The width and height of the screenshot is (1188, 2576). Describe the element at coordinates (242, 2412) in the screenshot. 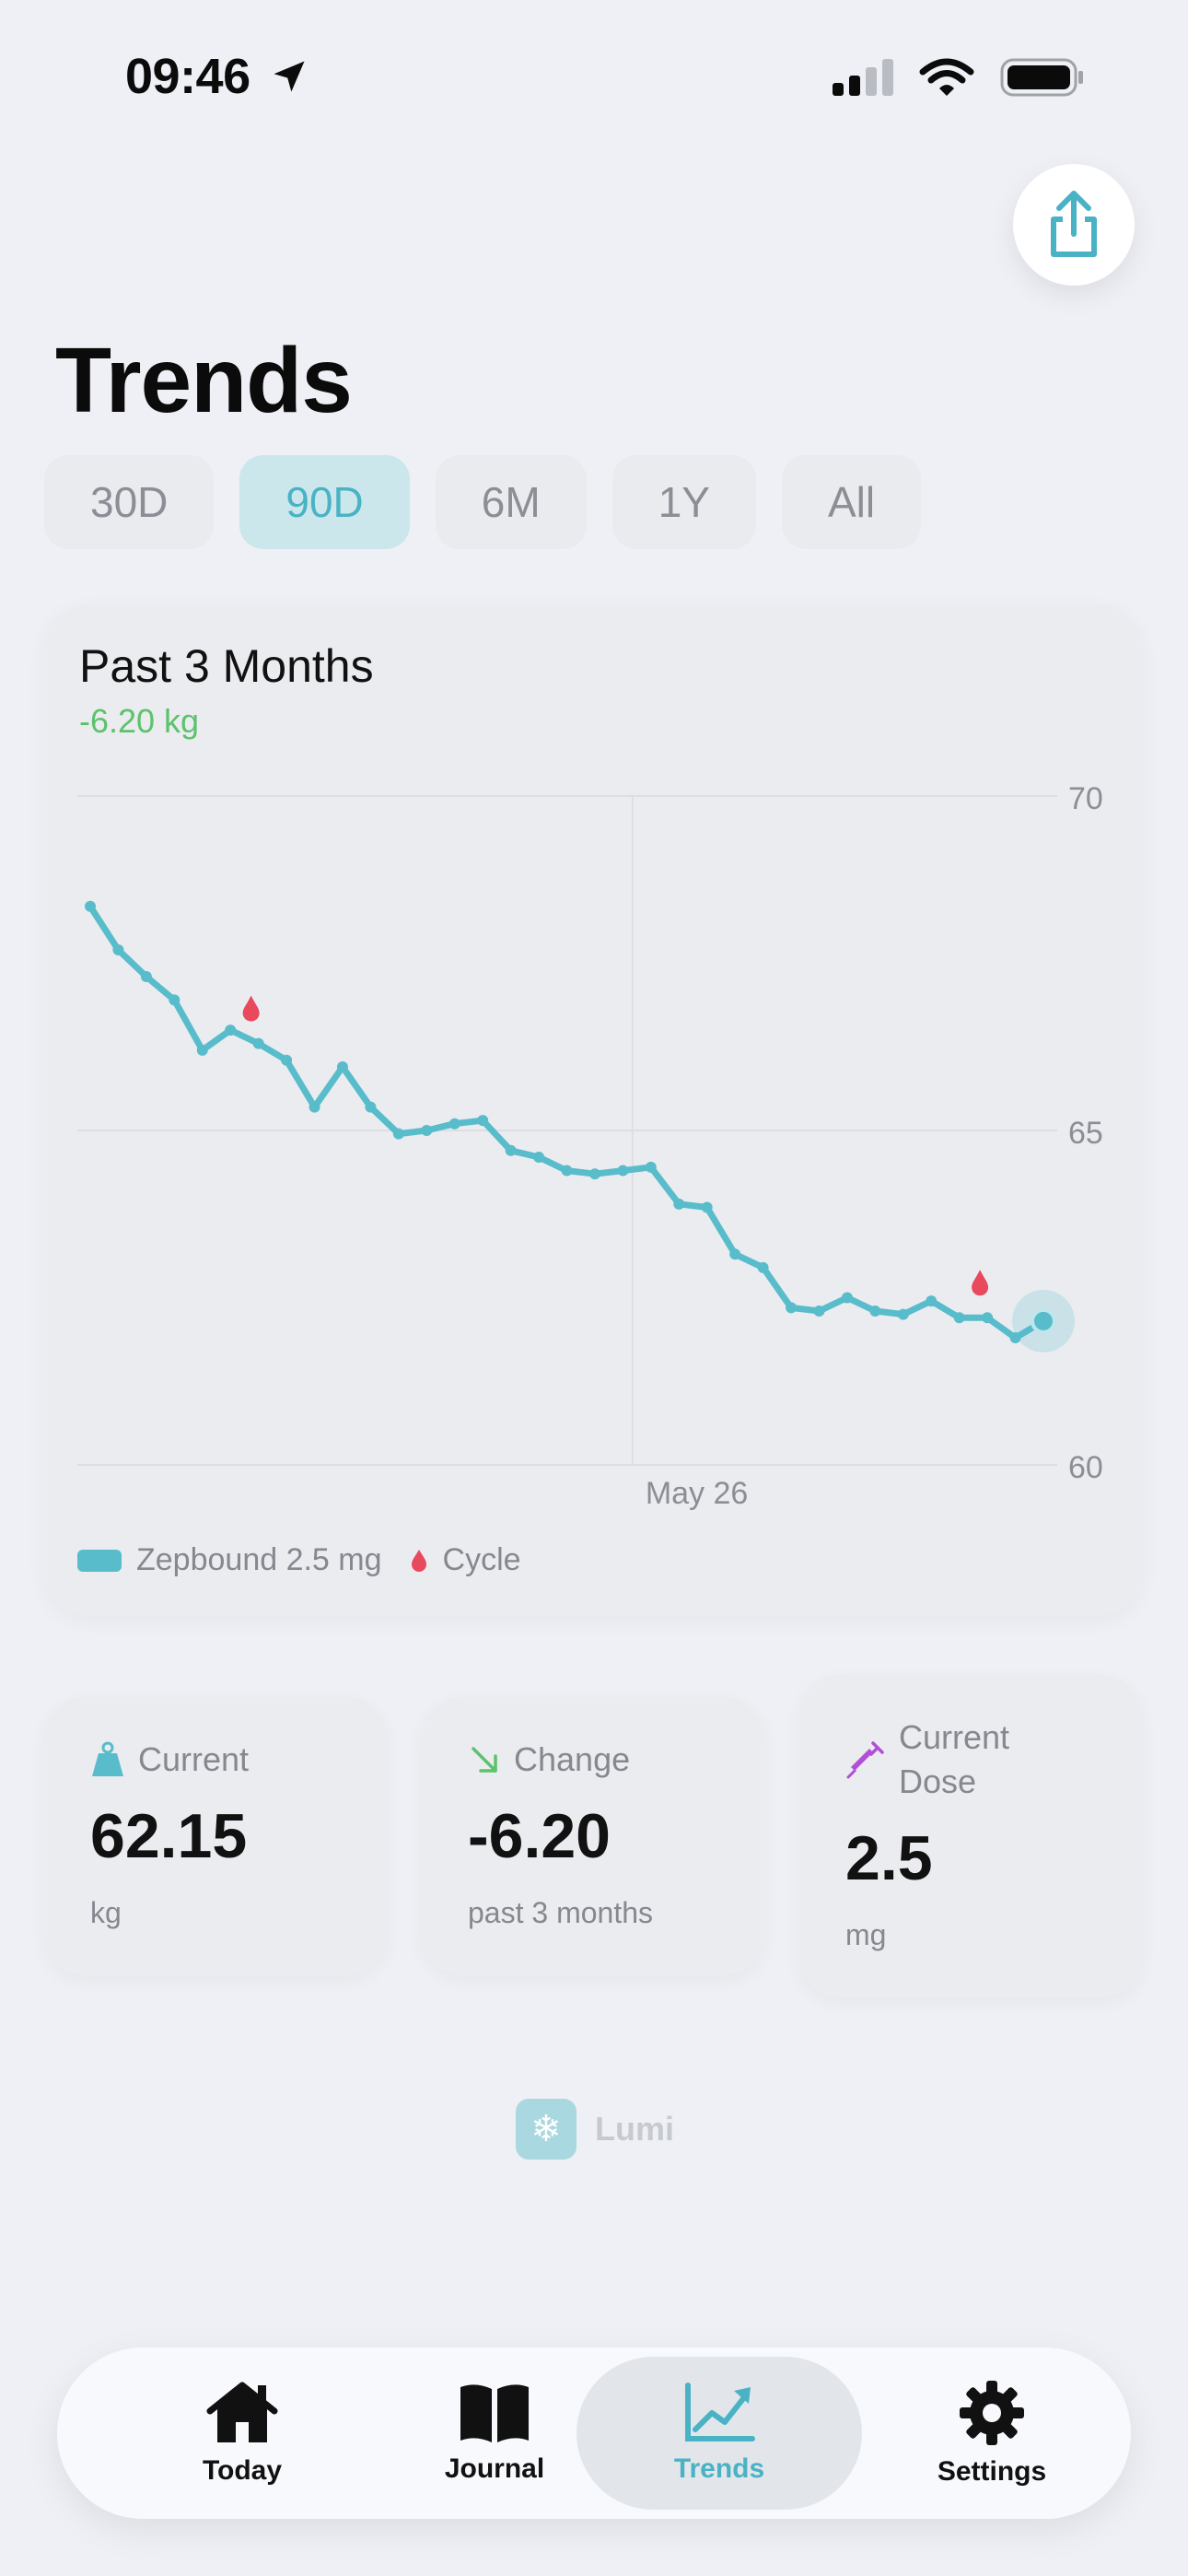

I see `house-icon` at that location.